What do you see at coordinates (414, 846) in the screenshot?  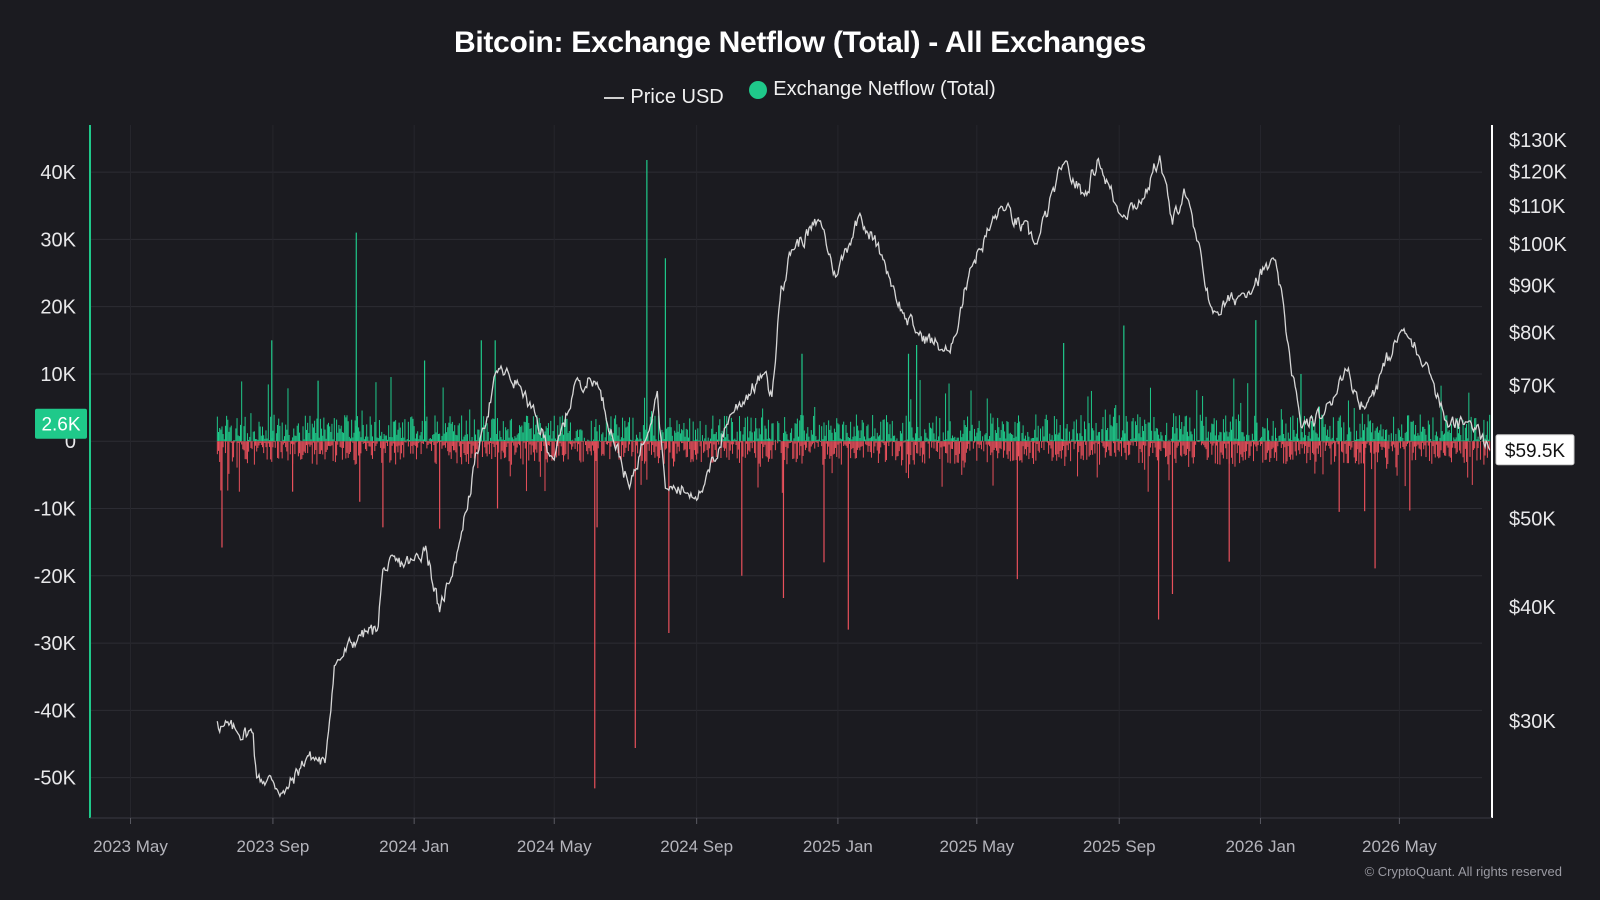 I see `x-tick-label: 2024 Jan` at bounding box center [414, 846].